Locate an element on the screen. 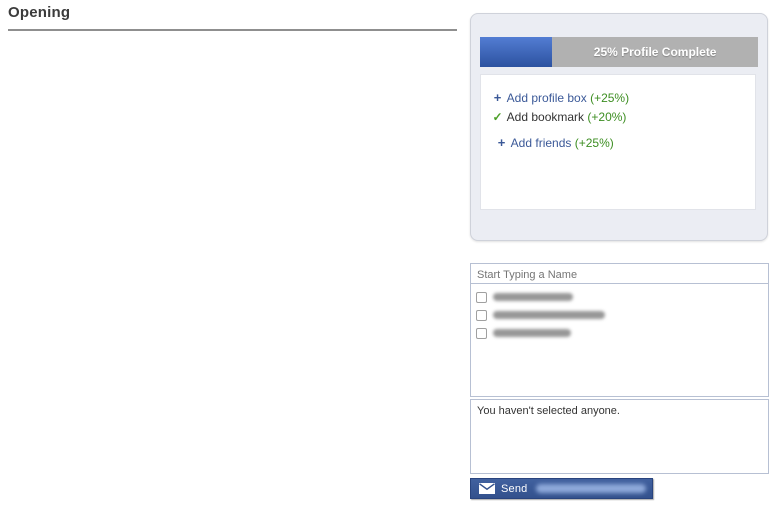 The width and height of the screenshot is (777, 506). progress-label: 25% Profile Complete is located at coordinates (655, 52).